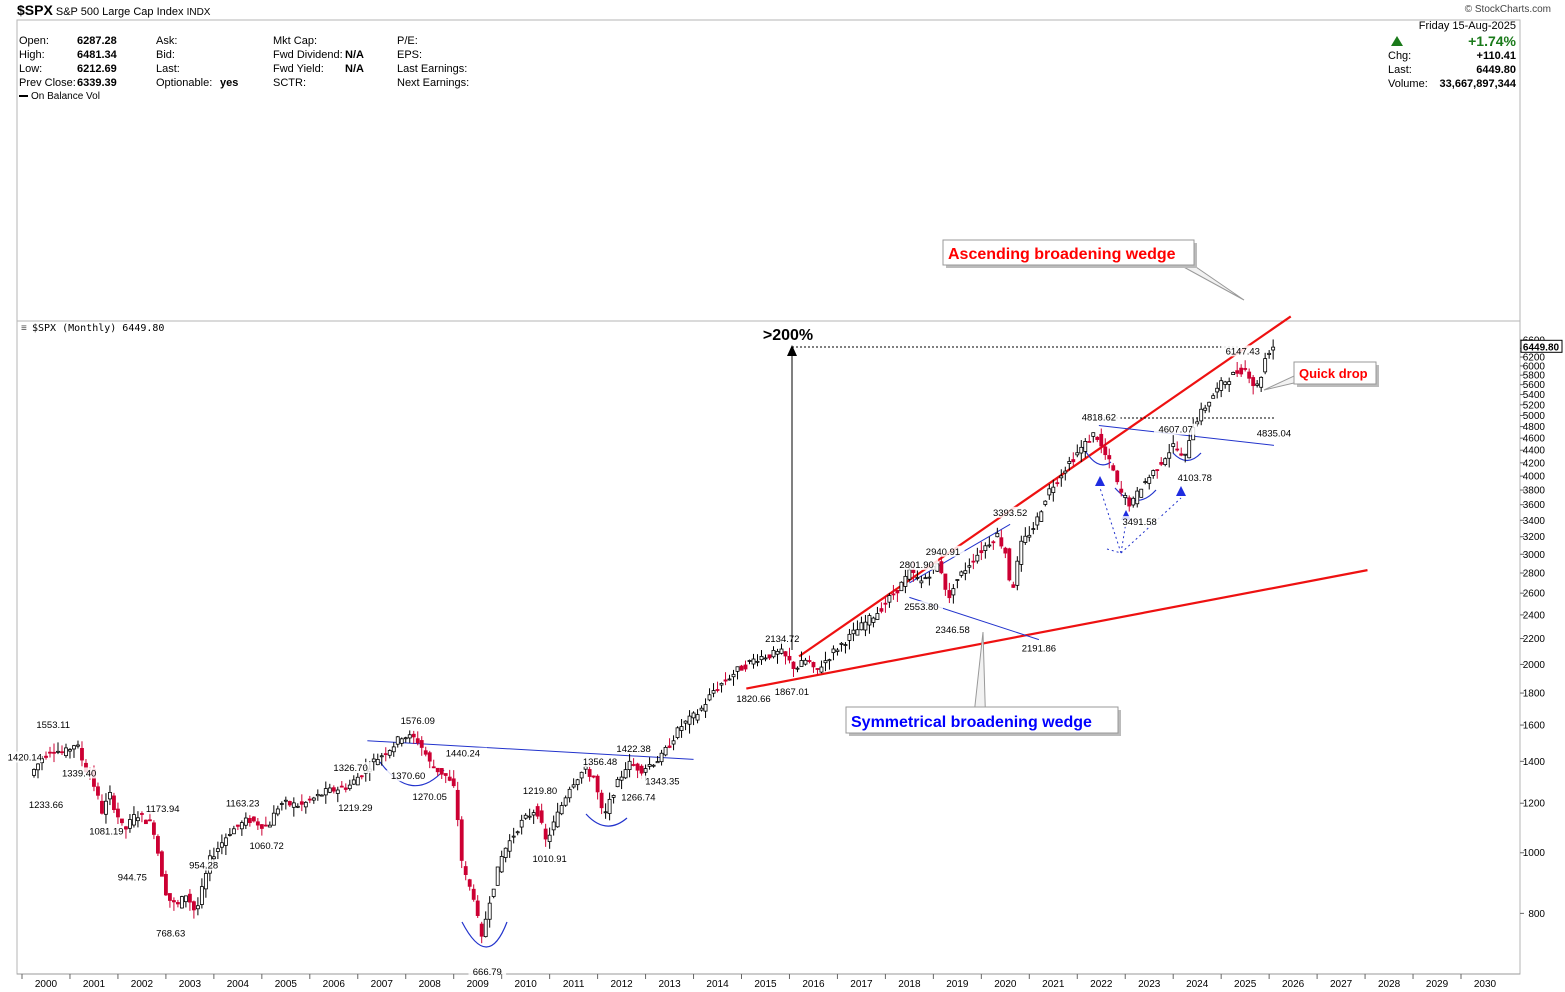 The image size is (1565, 992). I want to click on y-tick-label: 1800, so click(1534, 694).